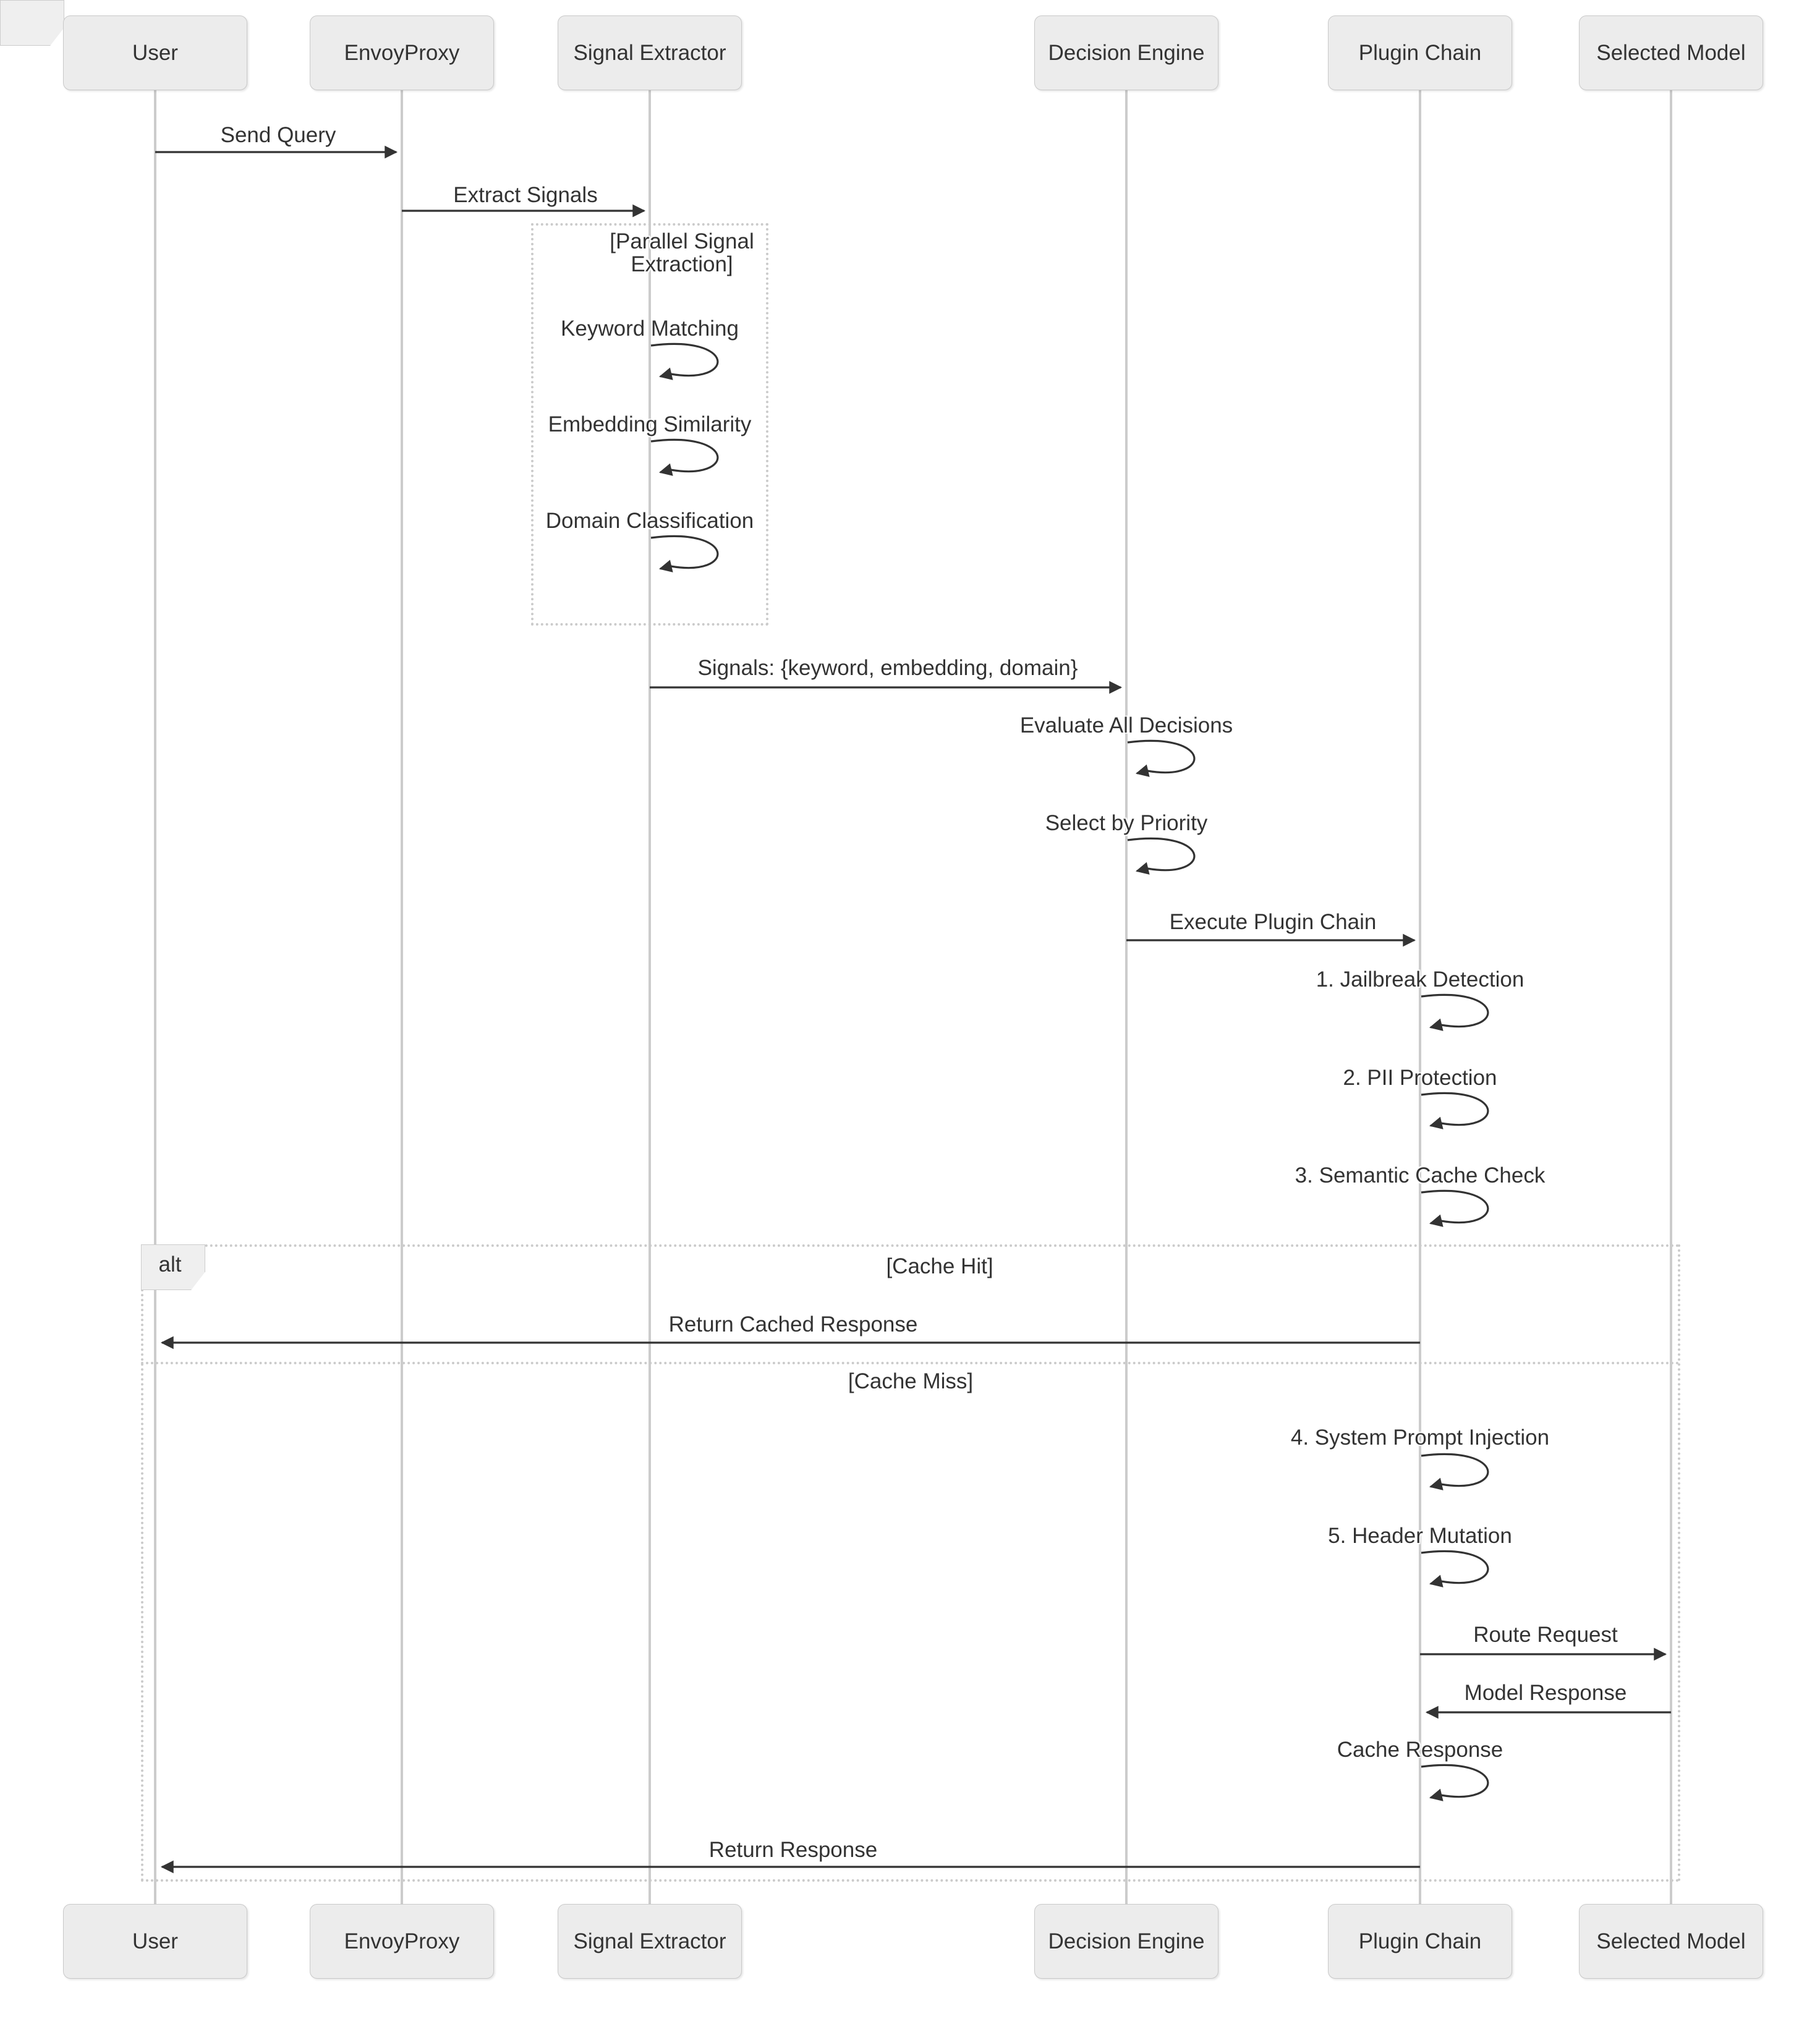 This screenshot has height=2035, width=1820. Describe the element at coordinates (278, 135) in the screenshot. I see `message-label-send-query: Send Query` at that location.